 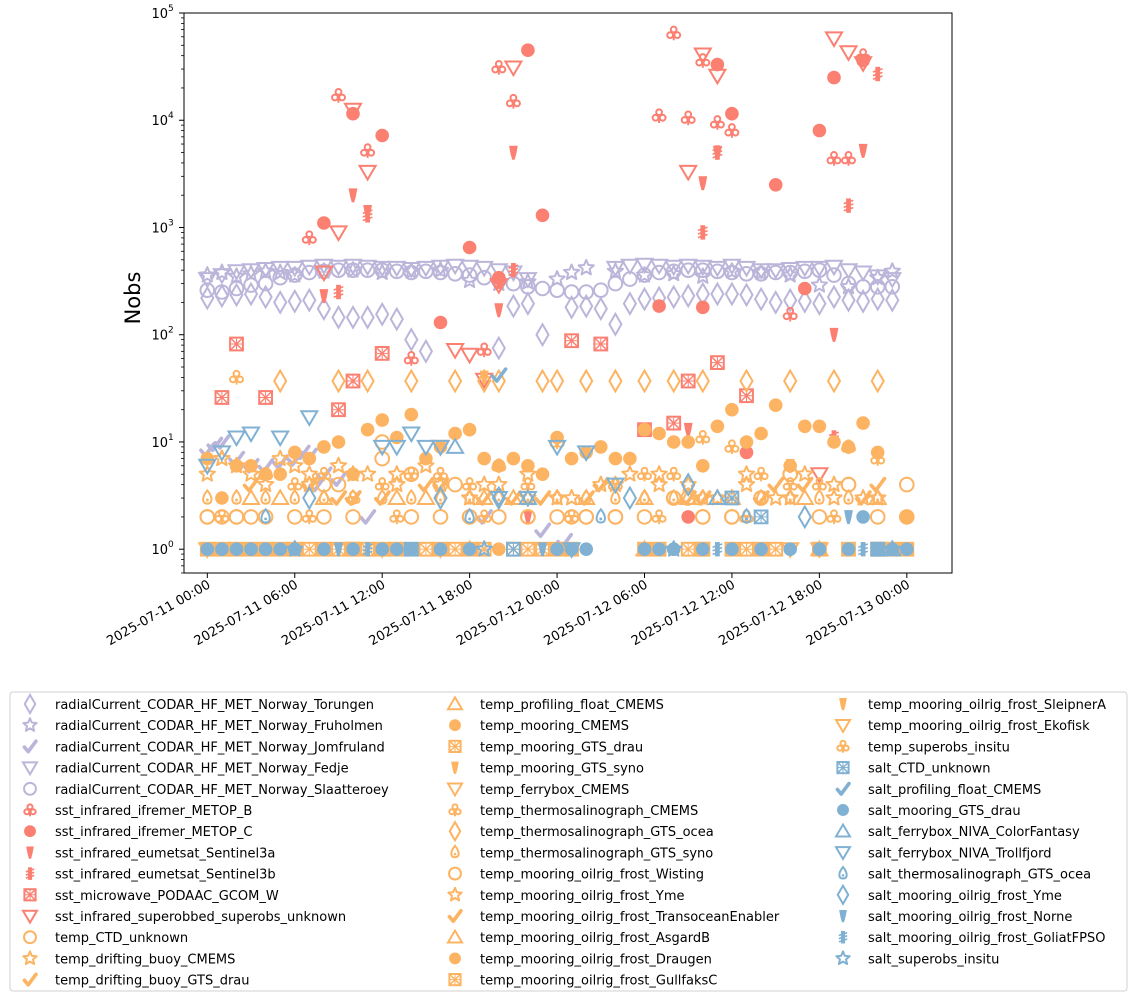 I want to click on legend-item: temp_drifting_buoy_GTS_drau, so click(x=136, y=980).